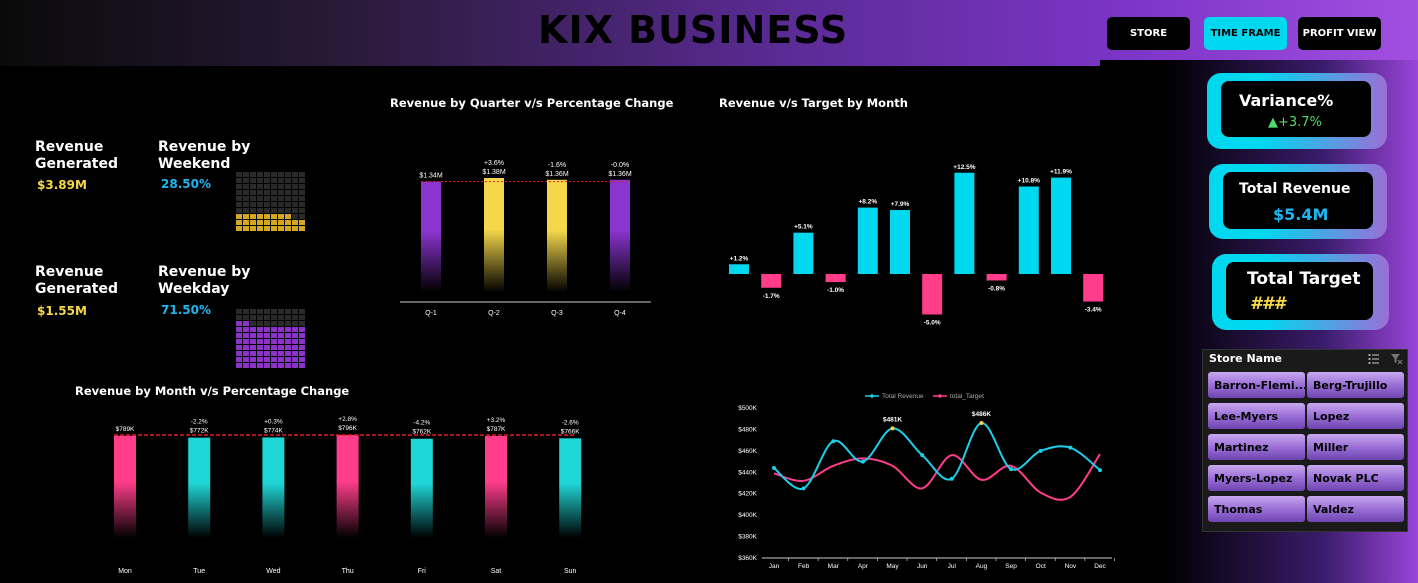  I want to click on quarter-value-label: $1.36M, so click(620, 174).